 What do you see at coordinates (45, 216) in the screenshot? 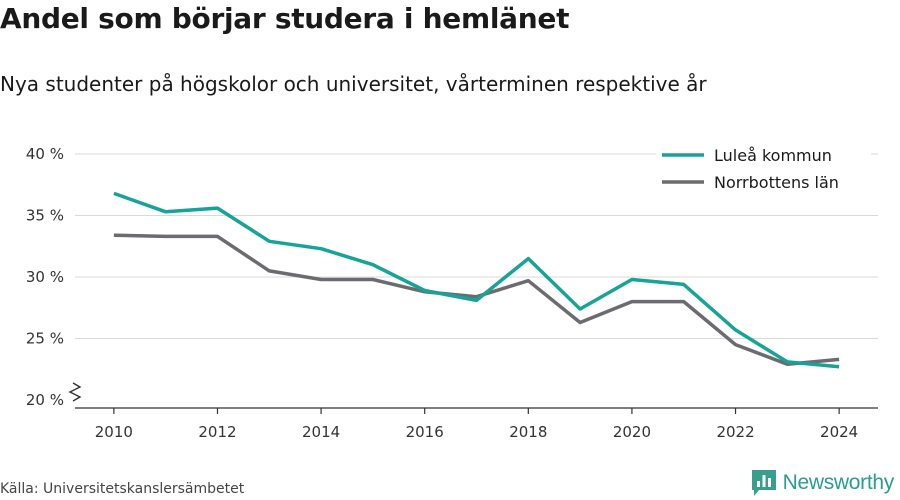
I see `y-tick-label: 35 %` at bounding box center [45, 216].